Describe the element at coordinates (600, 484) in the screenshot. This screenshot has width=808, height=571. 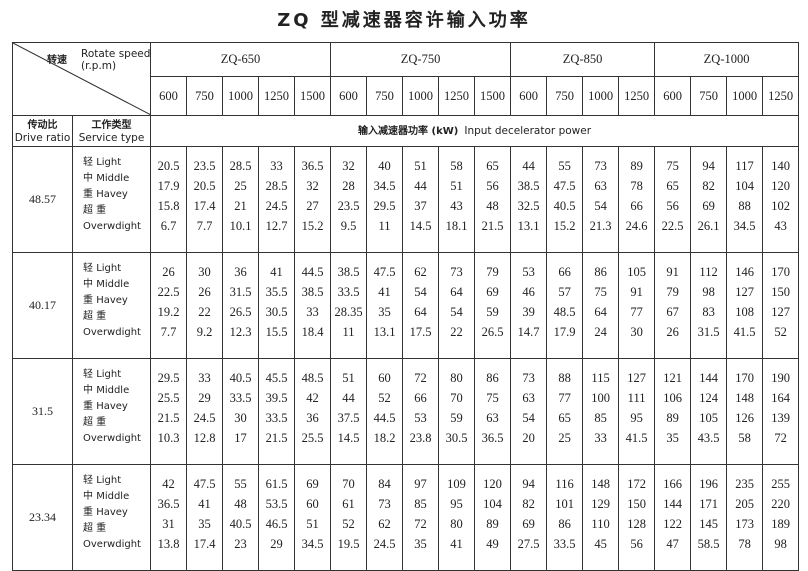
I see `power-value: 148` at that location.